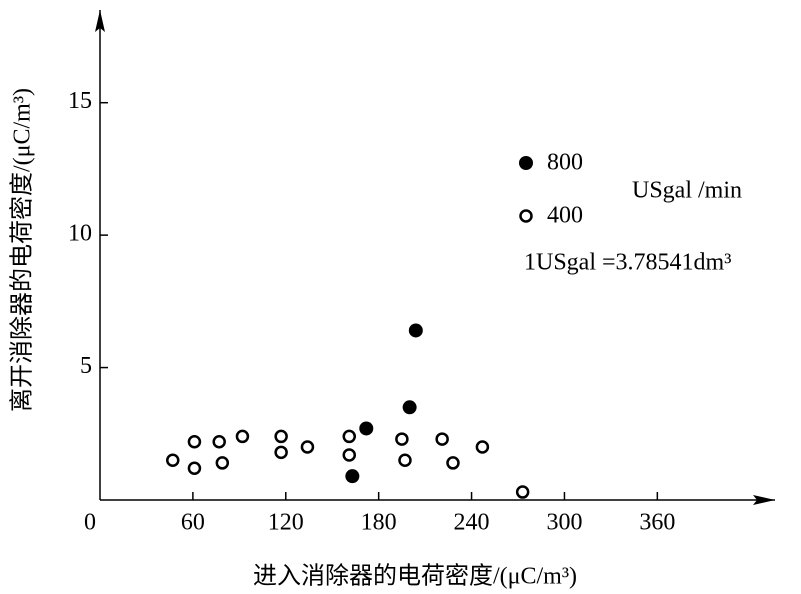 The image size is (801, 594). Describe the element at coordinates (415, 576) in the screenshot. I see `x-axis-label: 进入消除器的电荷密度/(μC/m³)` at that location.